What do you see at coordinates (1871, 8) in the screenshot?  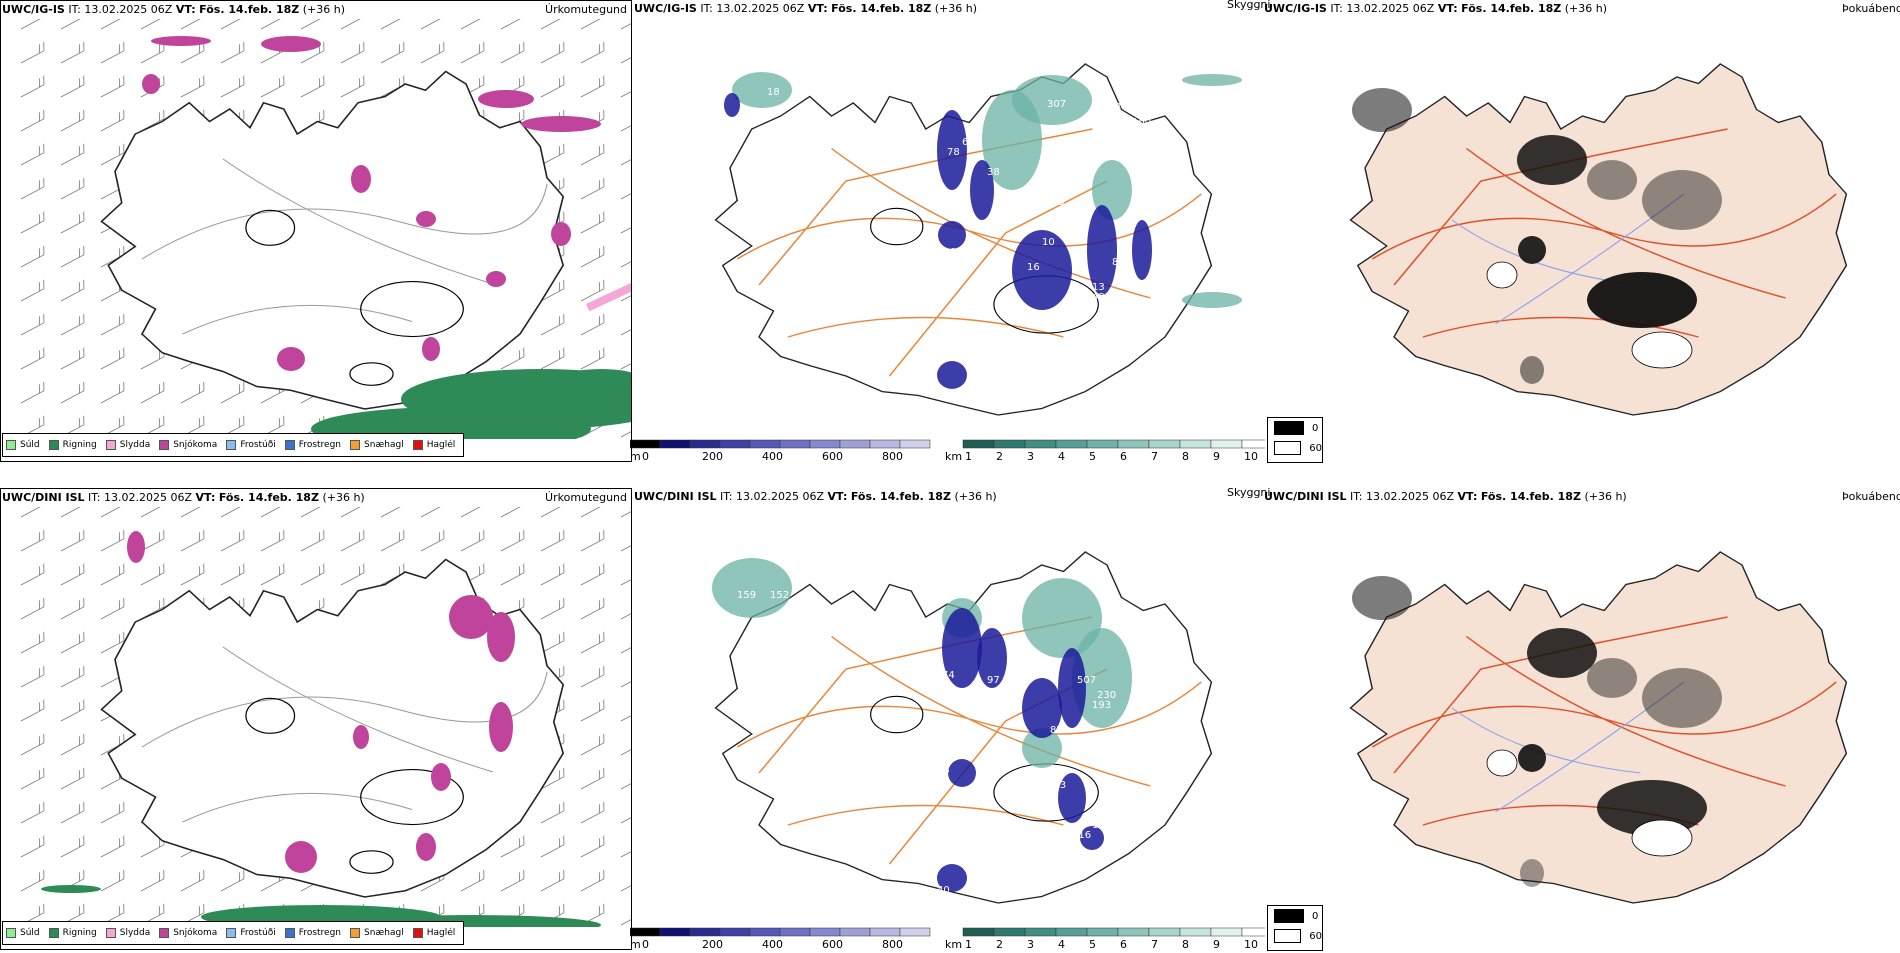 I see `panel-title-fog: Þokuábendi` at bounding box center [1871, 8].